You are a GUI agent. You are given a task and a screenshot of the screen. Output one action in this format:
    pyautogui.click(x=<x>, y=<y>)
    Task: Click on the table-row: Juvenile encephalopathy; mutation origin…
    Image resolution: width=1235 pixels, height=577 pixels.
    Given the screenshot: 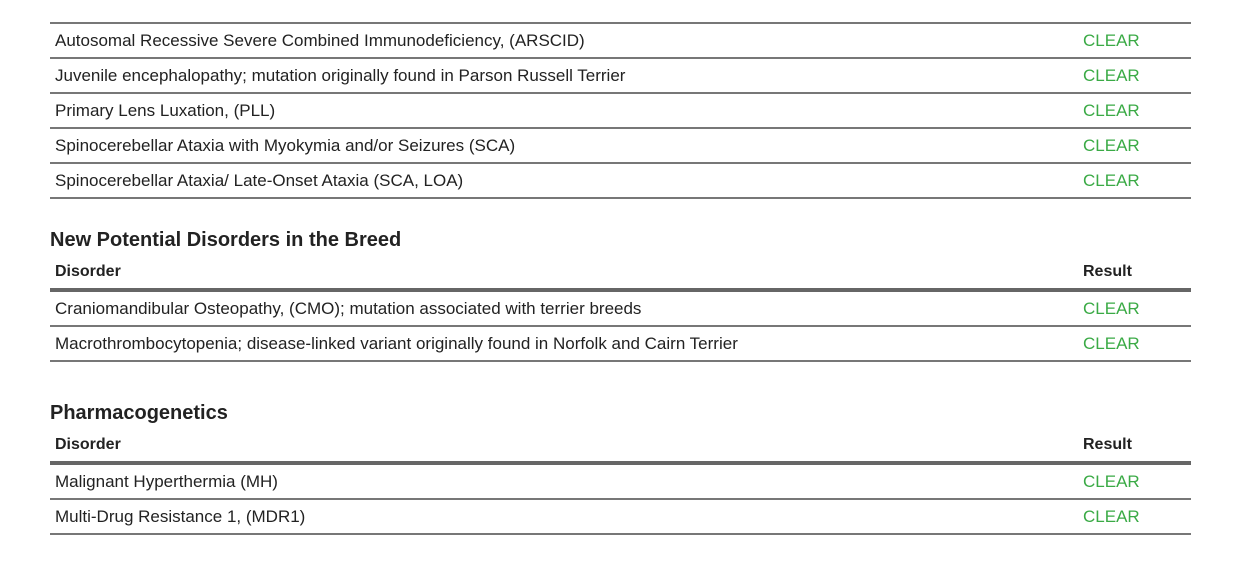 What is the action you would take?
    pyautogui.click(x=620, y=76)
    